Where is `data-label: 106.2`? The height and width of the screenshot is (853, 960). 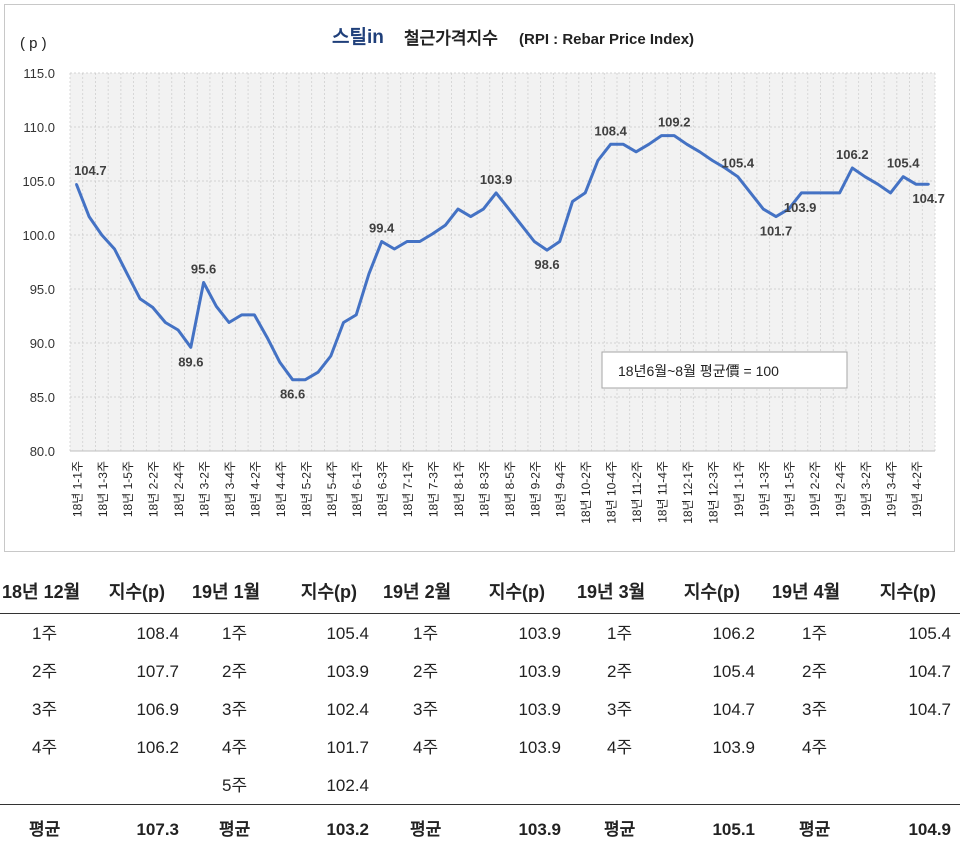
data-label: 106.2 is located at coordinates (852, 154).